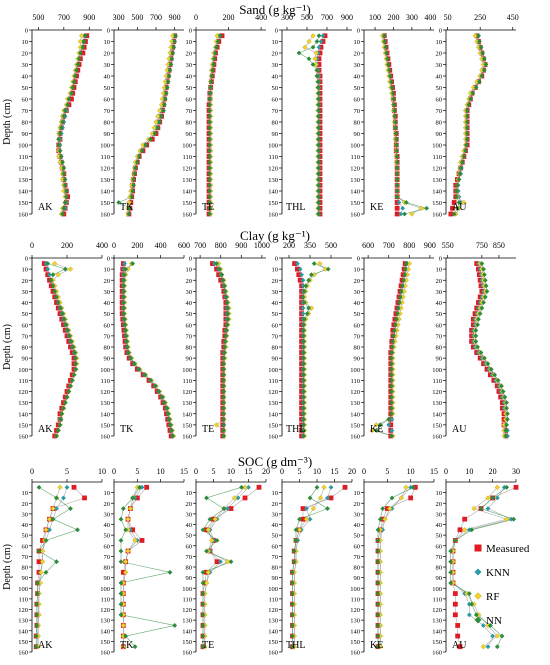 This screenshot has height=665, width=550. Describe the element at coordinates (130, 567) in the screenshot. I see `rf-series-line` at that location.